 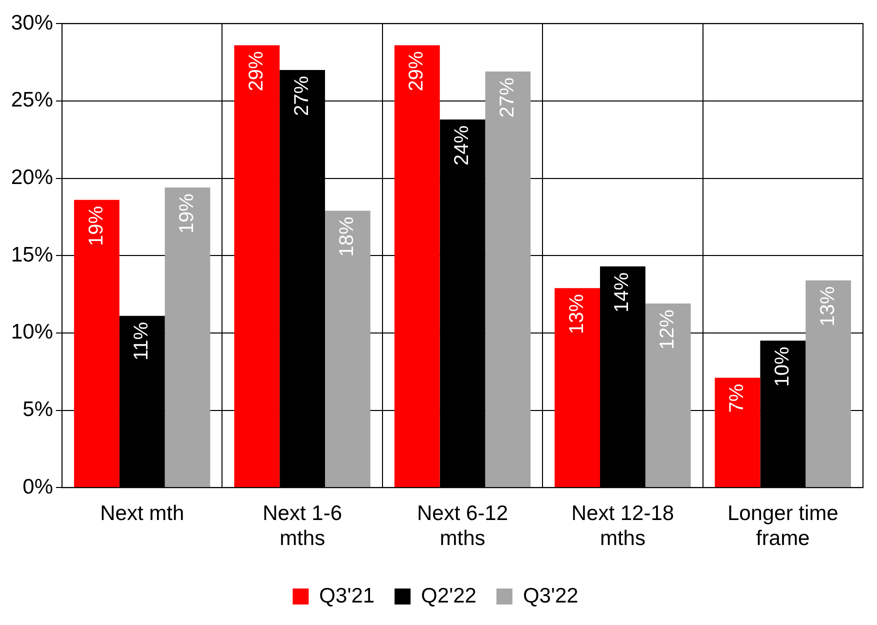 I want to click on x-tick-label: Next mth, so click(x=142, y=513).